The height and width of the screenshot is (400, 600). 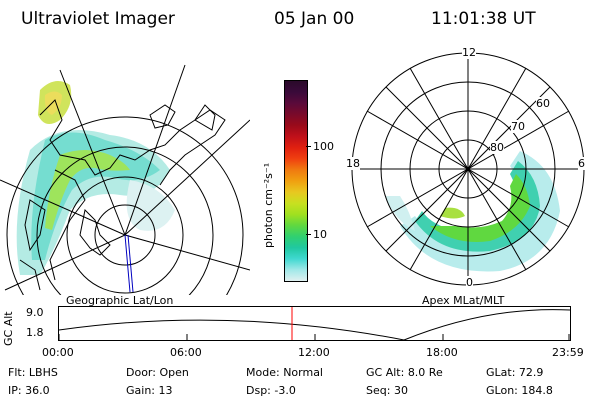 What do you see at coordinates (483, 19) in the screenshot?
I see `header-time: 11:01:38 UT` at bounding box center [483, 19].